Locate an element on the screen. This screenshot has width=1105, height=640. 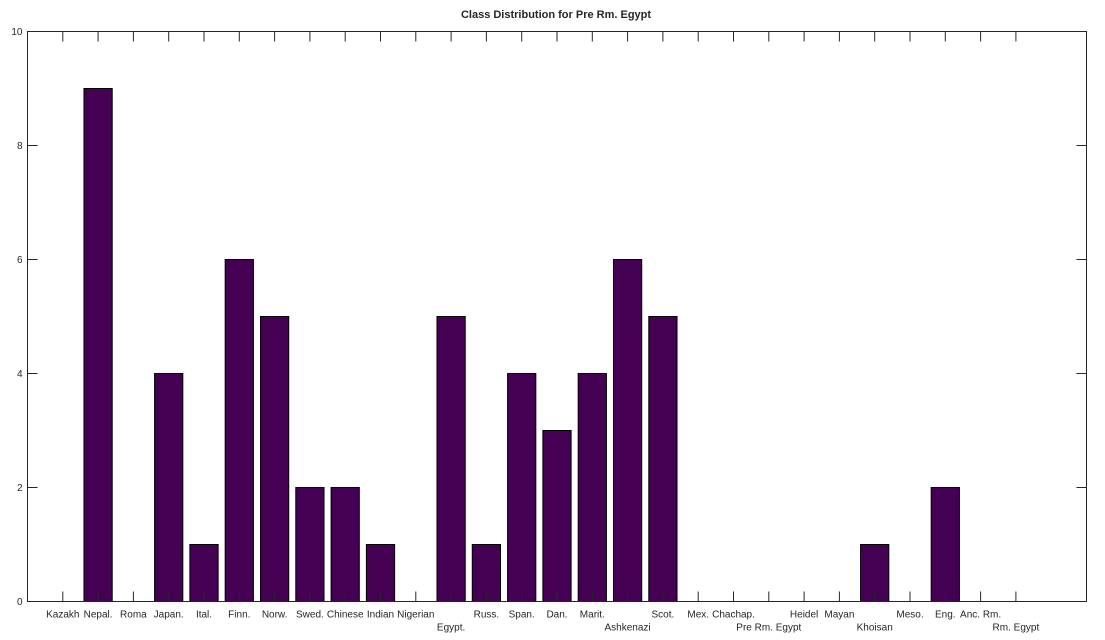
bar-dan- is located at coordinates (557, 516).